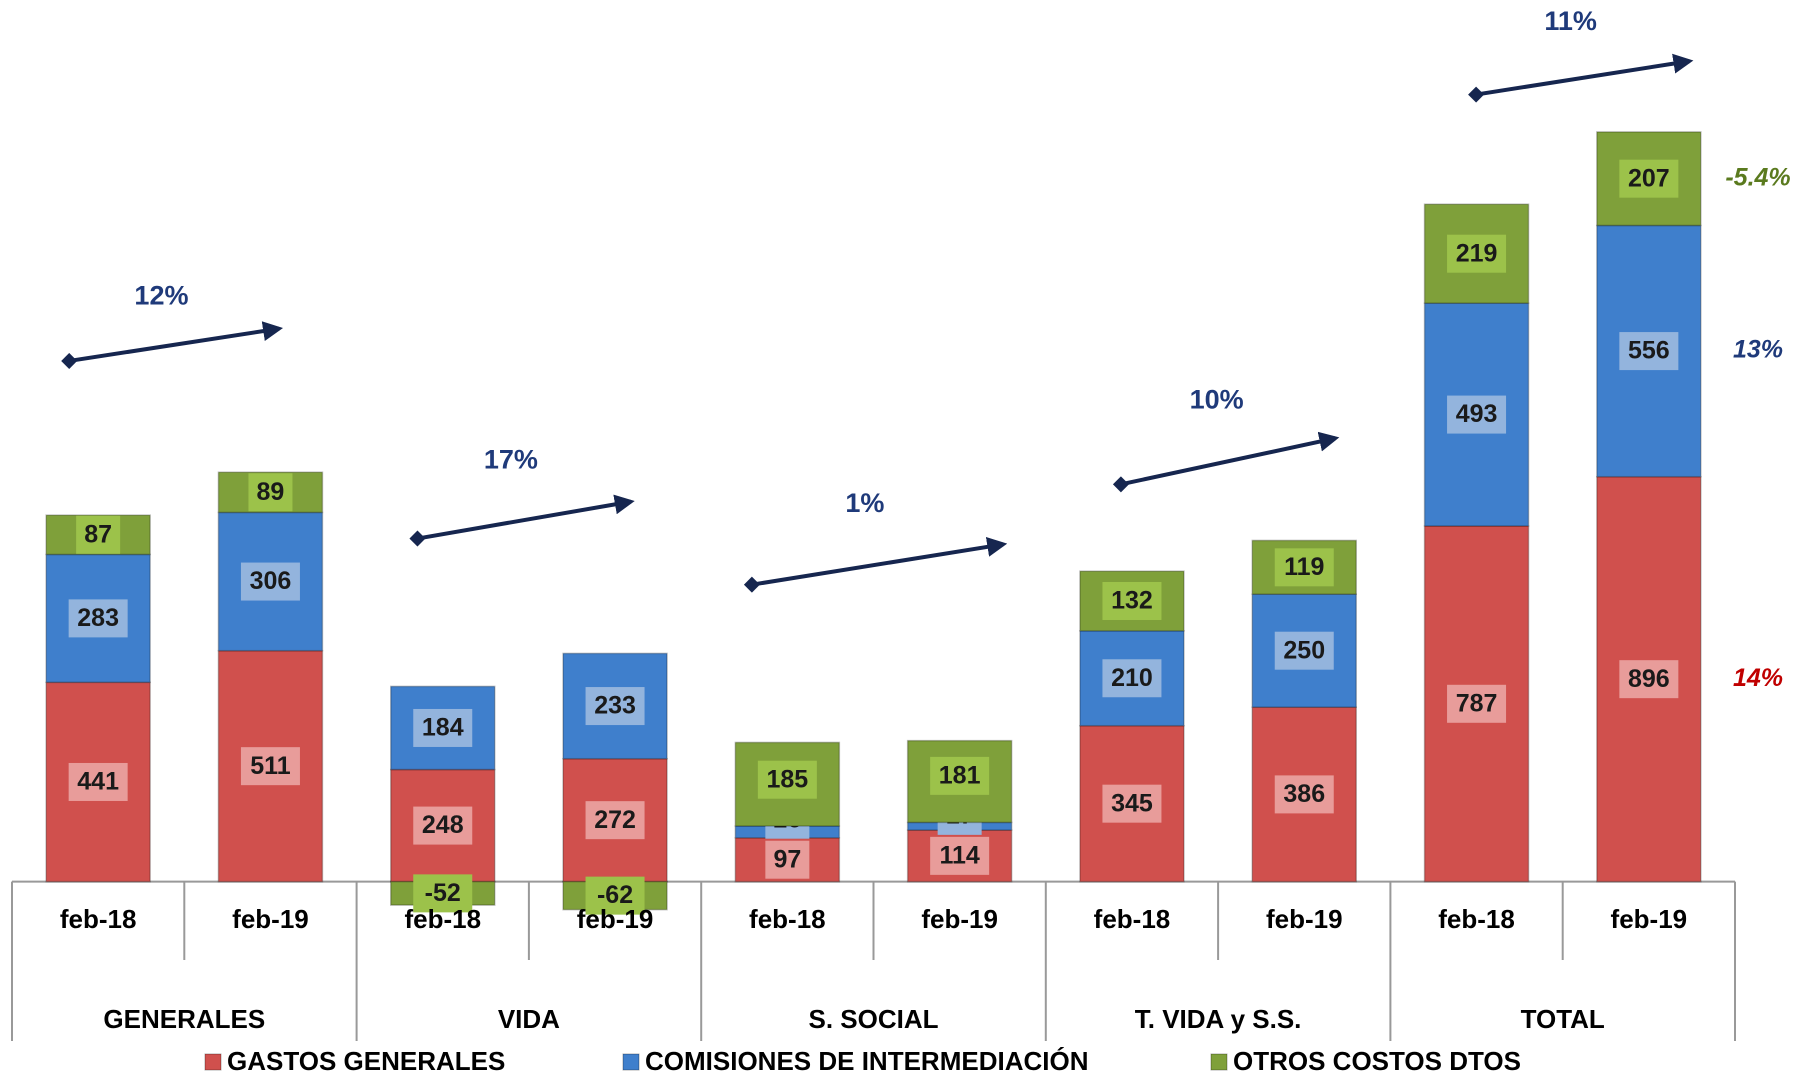 The height and width of the screenshot is (1074, 1799). I want to click on value-label: 306, so click(271, 581).